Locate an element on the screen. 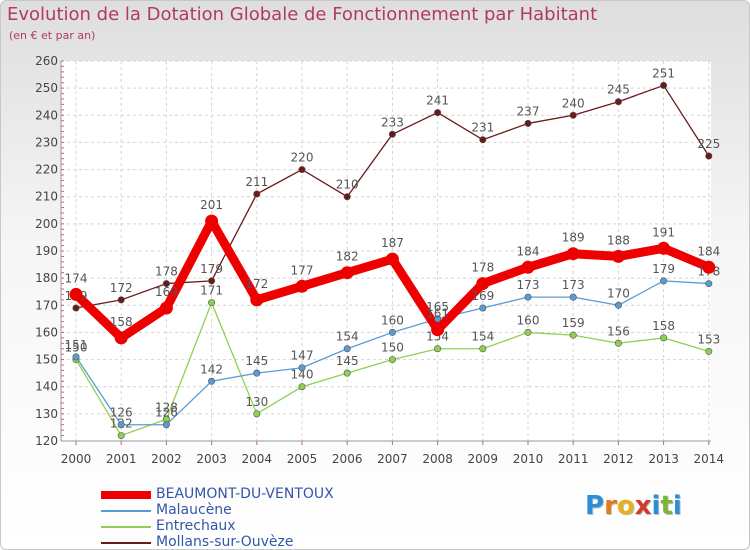  y-tick-label: 260 is located at coordinates (46, 61).